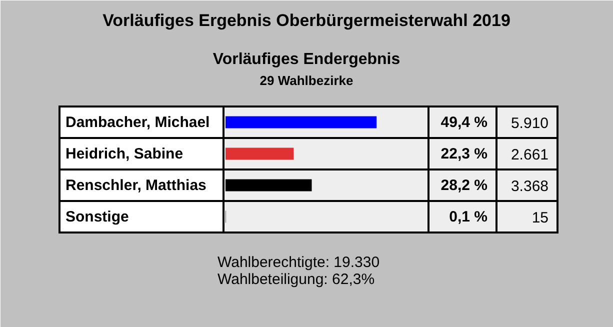 The height and width of the screenshot is (327, 613). I want to click on text: Wahlbeteiligung: 62,3%, so click(296, 279).